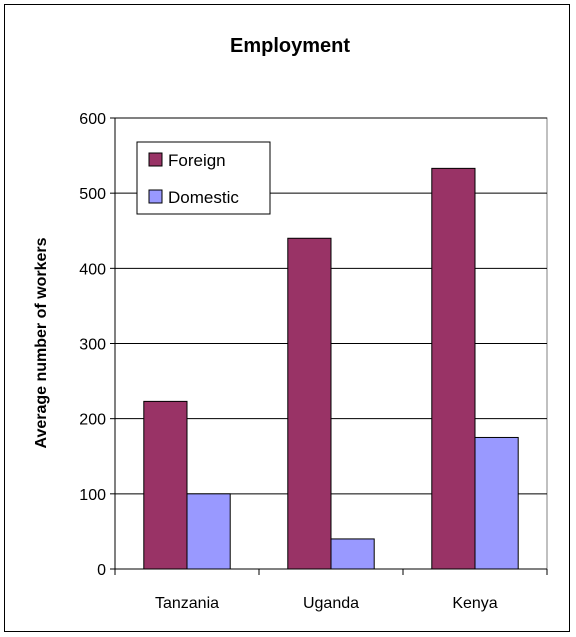 The height and width of the screenshot is (637, 576). I want to click on y-tick-label: 100, so click(92, 495).